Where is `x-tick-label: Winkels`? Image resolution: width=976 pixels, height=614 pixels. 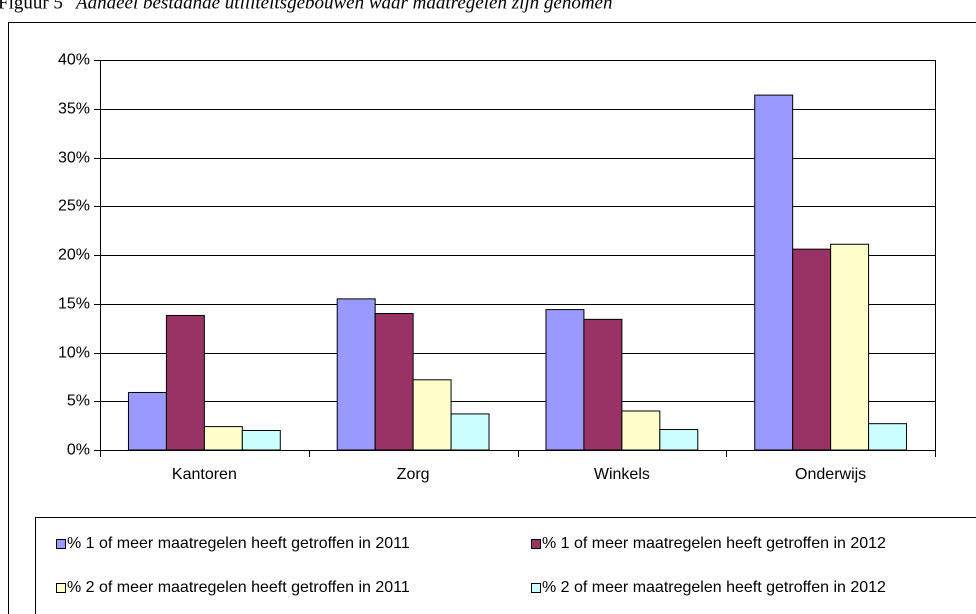 x-tick-label: Winkels is located at coordinates (622, 474).